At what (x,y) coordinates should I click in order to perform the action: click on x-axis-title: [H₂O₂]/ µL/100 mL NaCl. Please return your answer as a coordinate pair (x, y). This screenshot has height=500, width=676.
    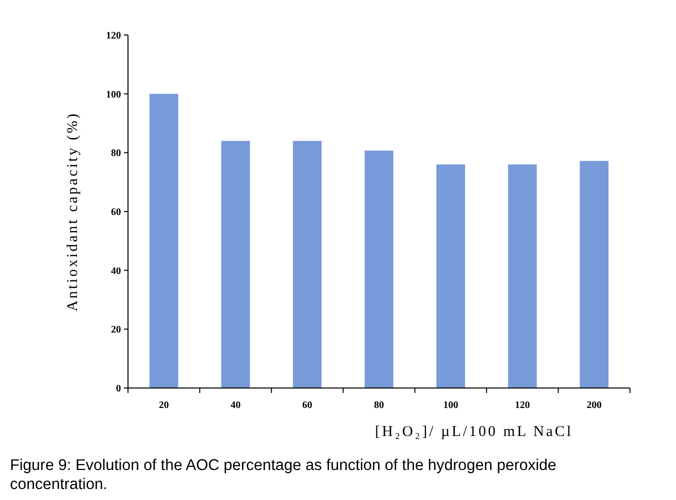
    Looking at the image, I should click on (474, 432).